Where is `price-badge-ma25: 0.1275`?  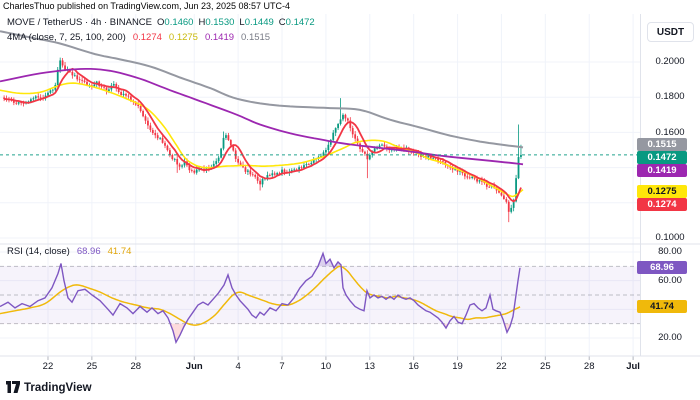
price-badge-ma25: 0.1275 is located at coordinates (662, 191).